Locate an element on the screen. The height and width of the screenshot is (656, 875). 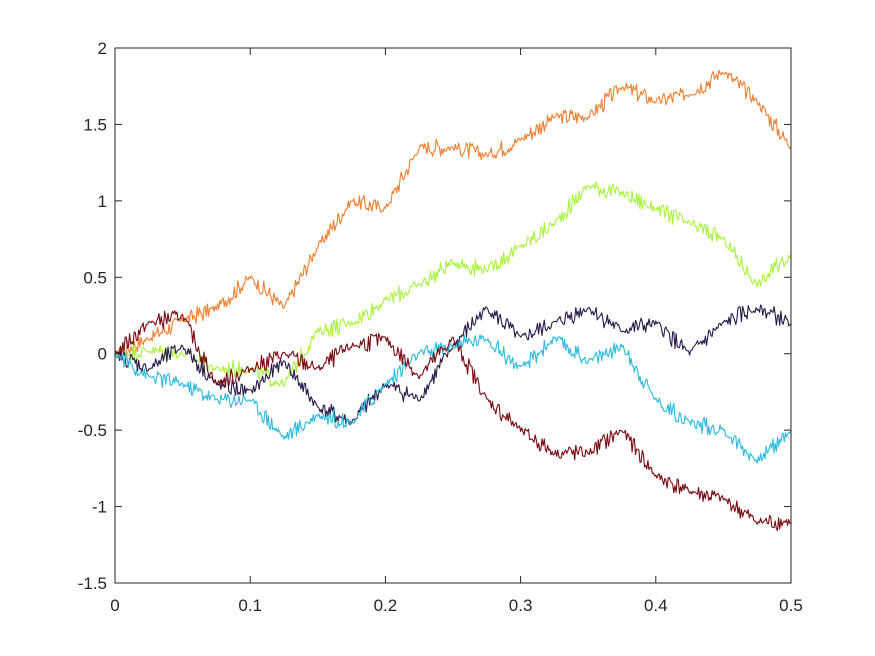
y-tick-label: 0 is located at coordinates (102, 354).